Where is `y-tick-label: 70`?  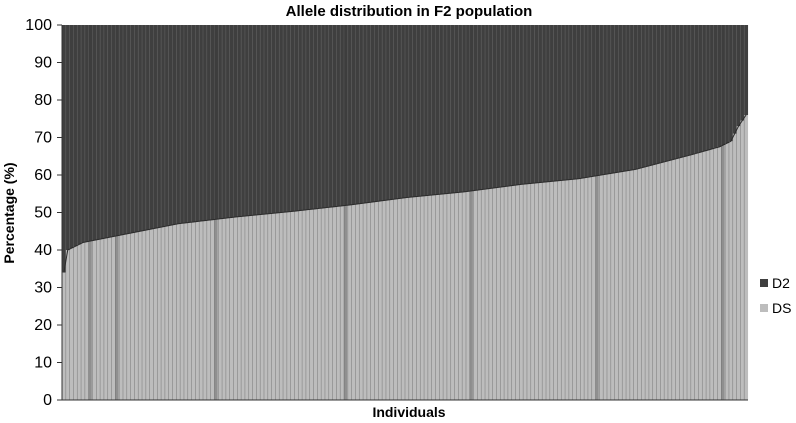
y-tick-label: 70 is located at coordinates (43, 138).